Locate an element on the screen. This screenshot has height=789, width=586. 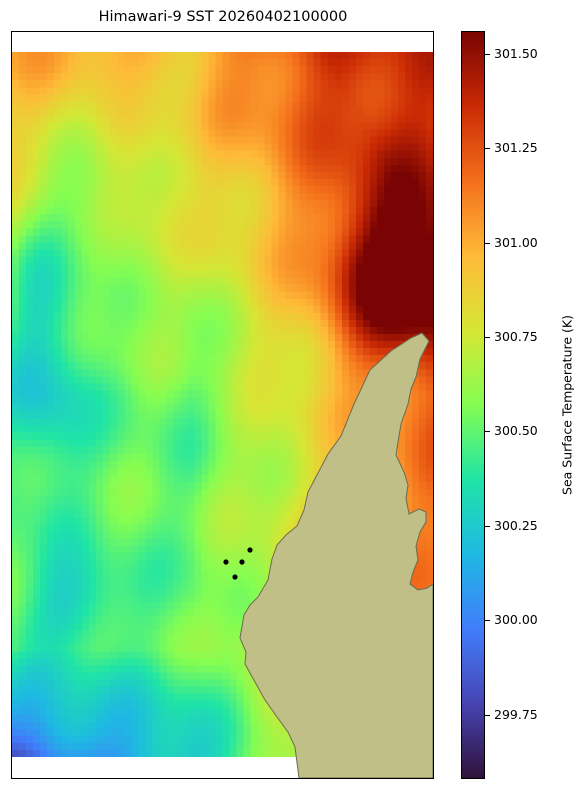
colorbar-tick-label: 300.25 is located at coordinates (516, 525).